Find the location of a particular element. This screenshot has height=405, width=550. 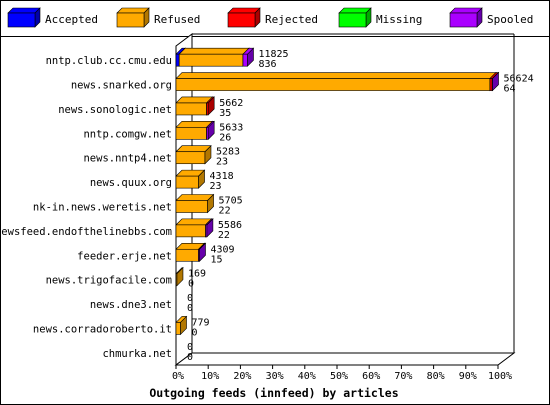

legend-item-rejected: Rejected is located at coordinates (272, 17).